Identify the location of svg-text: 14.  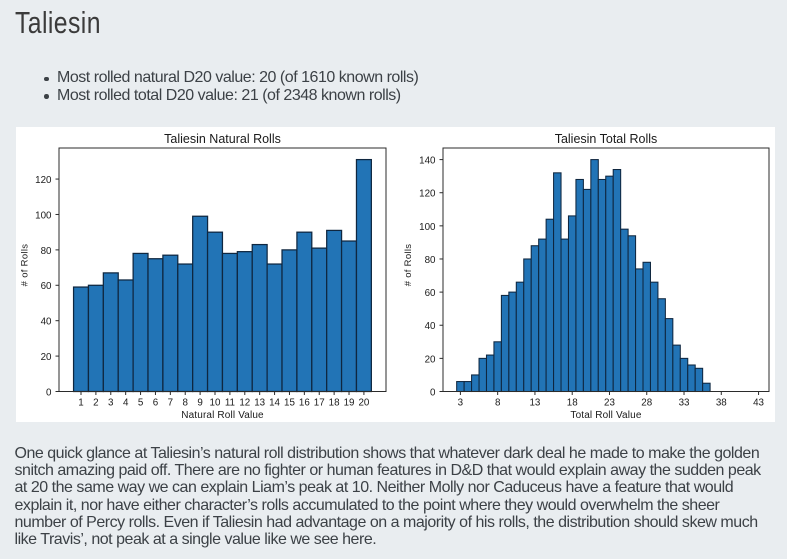
(274, 402).